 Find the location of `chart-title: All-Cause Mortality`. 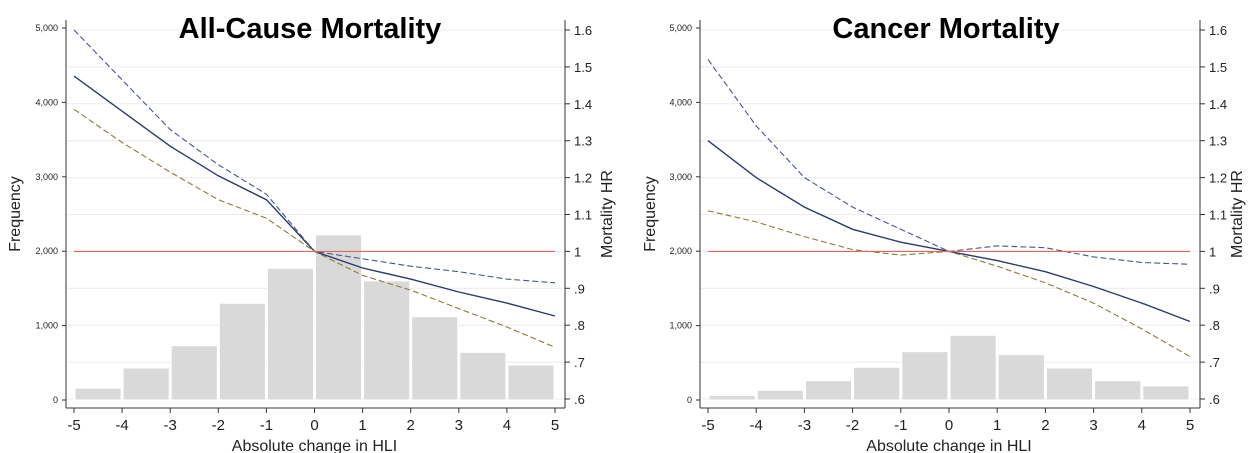

chart-title: All-Cause Mortality is located at coordinates (310, 29).